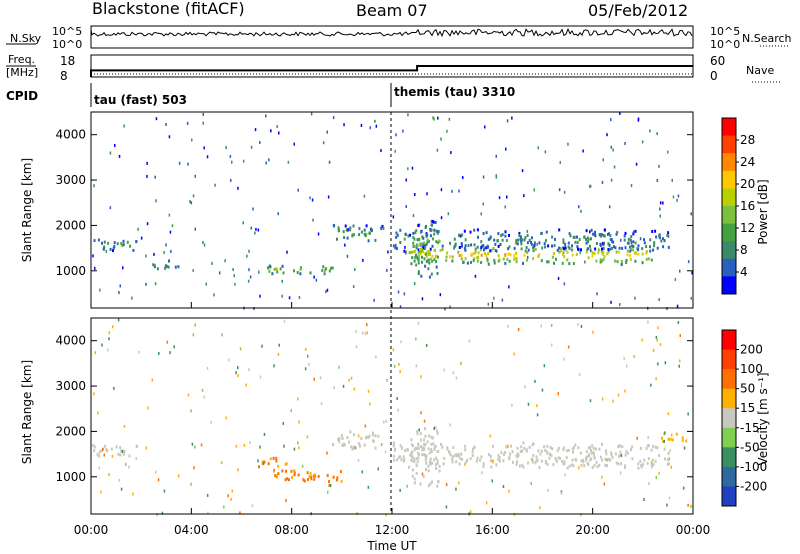  What do you see at coordinates (729, 197) in the screenshot?
I see `colorbar-cell` at bounding box center [729, 197].